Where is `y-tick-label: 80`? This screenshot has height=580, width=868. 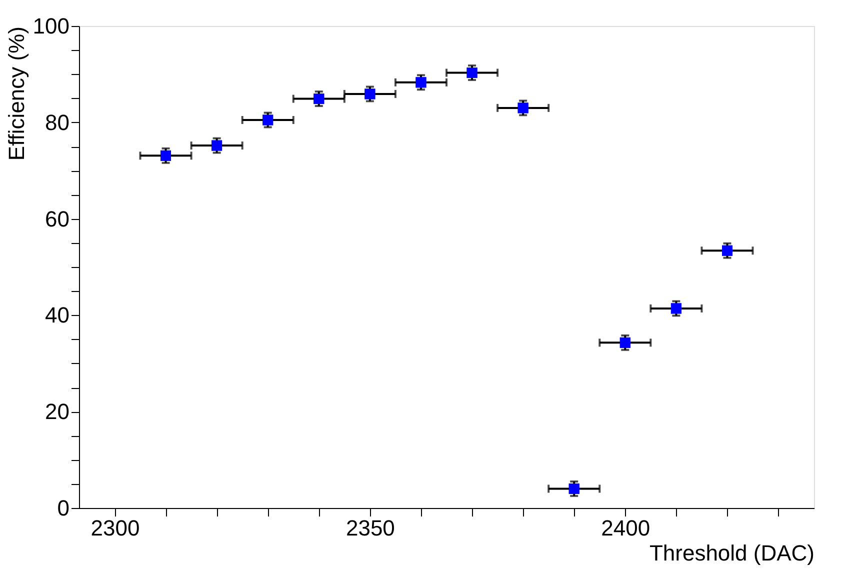 y-tick-label: 80 is located at coordinates (57, 122).